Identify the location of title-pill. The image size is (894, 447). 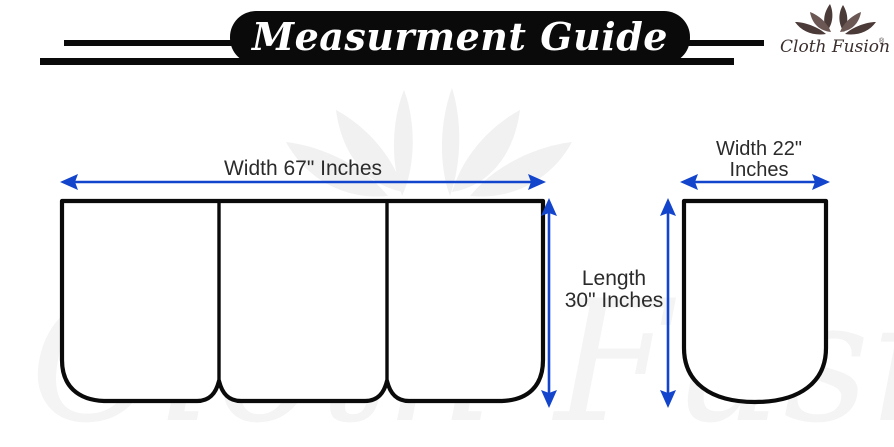
(460, 37).